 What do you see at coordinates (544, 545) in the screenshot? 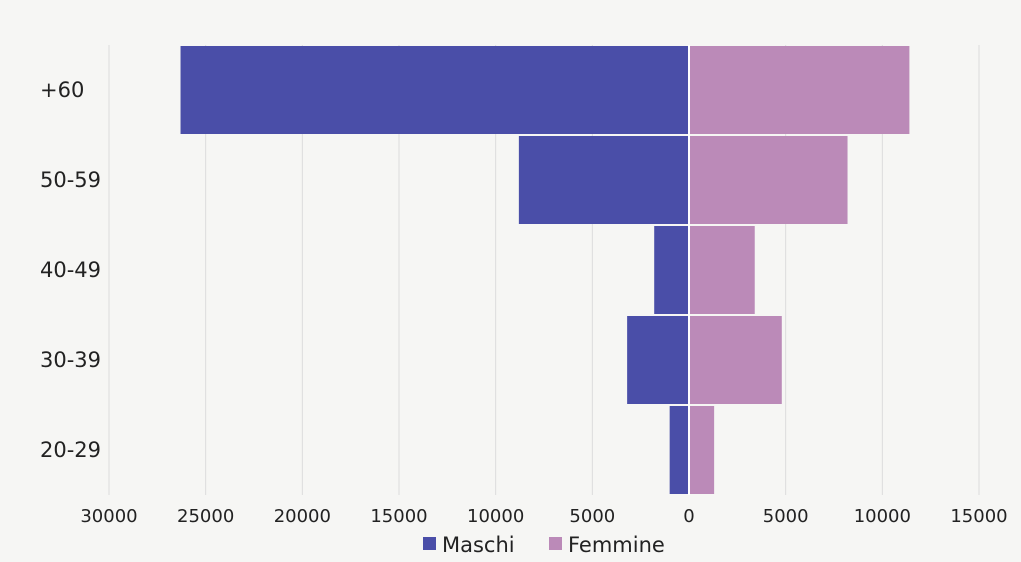
I see `legend: Maschi Femmine` at bounding box center [544, 545].